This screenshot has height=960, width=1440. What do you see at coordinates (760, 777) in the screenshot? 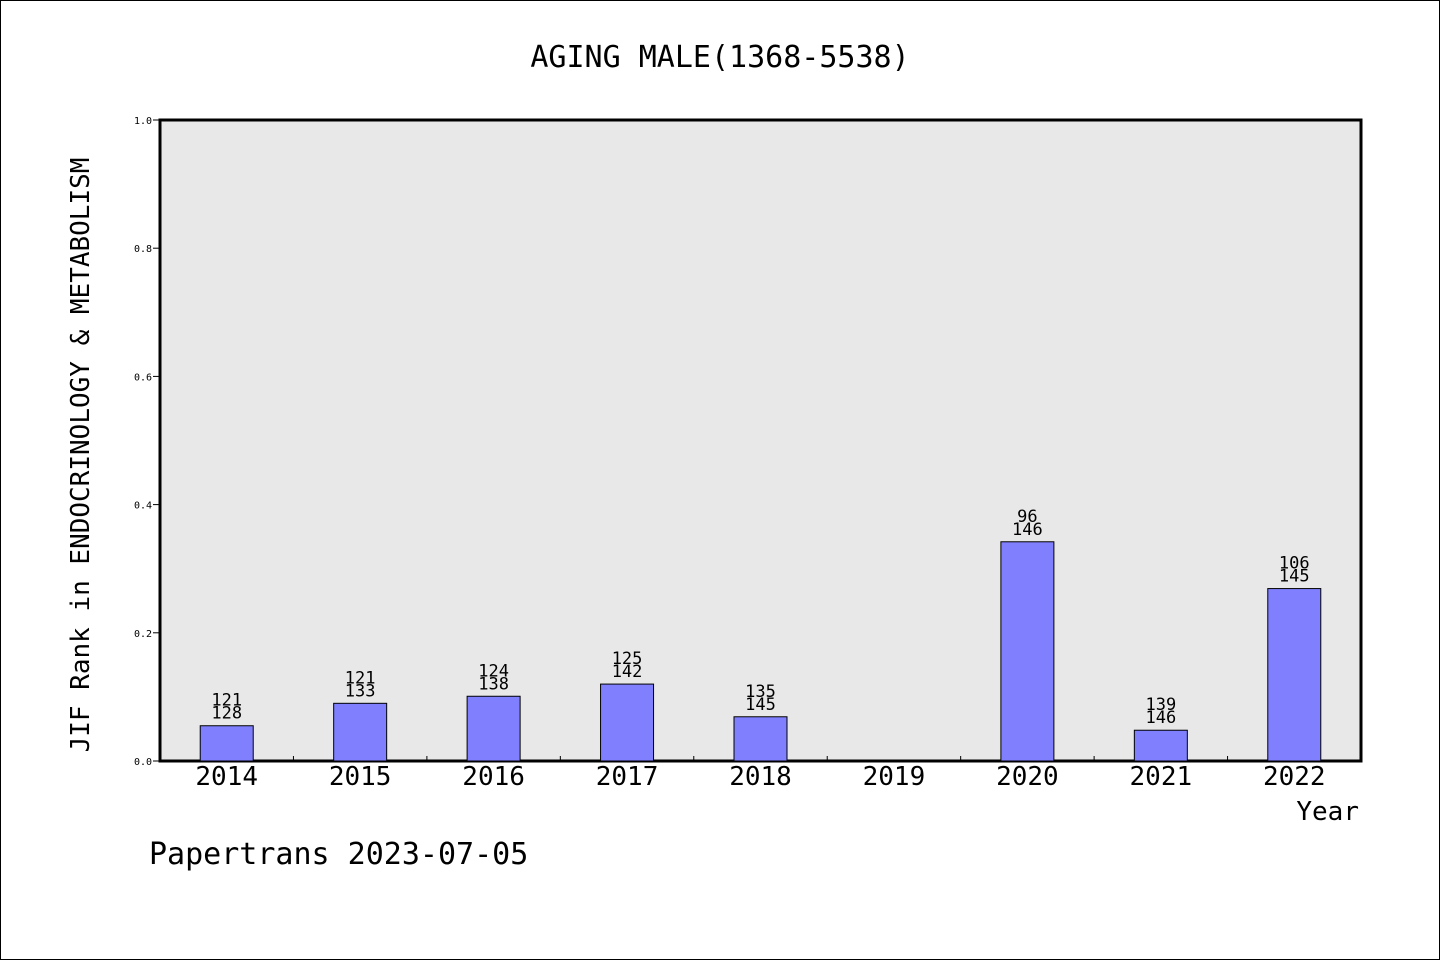
I see `x-tick-label: 2018` at bounding box center [760, 777].